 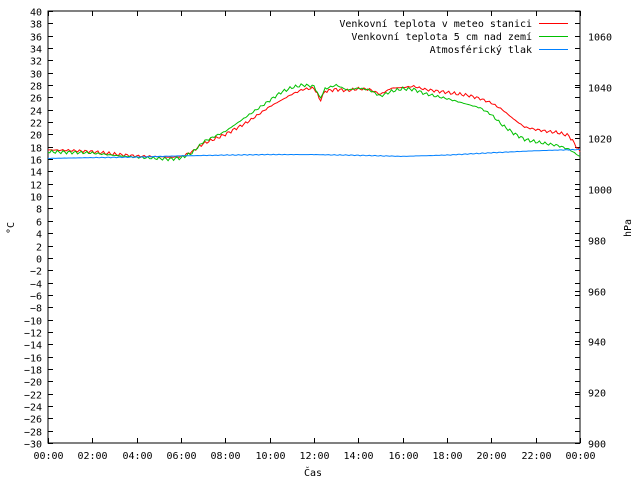 What do you see at coordinates (435, 24) in the screenshot?
I see `legend-entry-label: Venkovní teplota v meteo stanici` at bounding box center [435, 24].